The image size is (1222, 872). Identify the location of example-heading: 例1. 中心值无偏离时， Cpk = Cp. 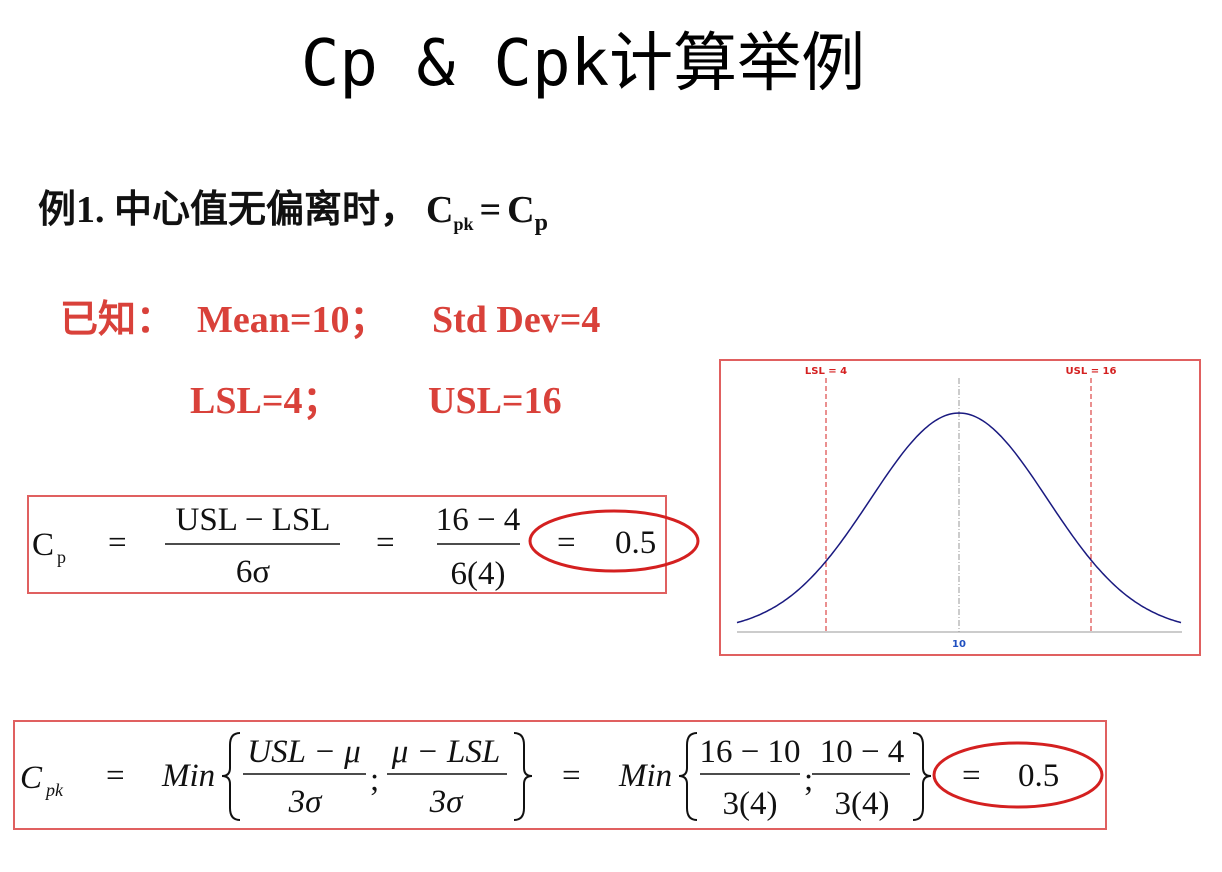
(293, 212).